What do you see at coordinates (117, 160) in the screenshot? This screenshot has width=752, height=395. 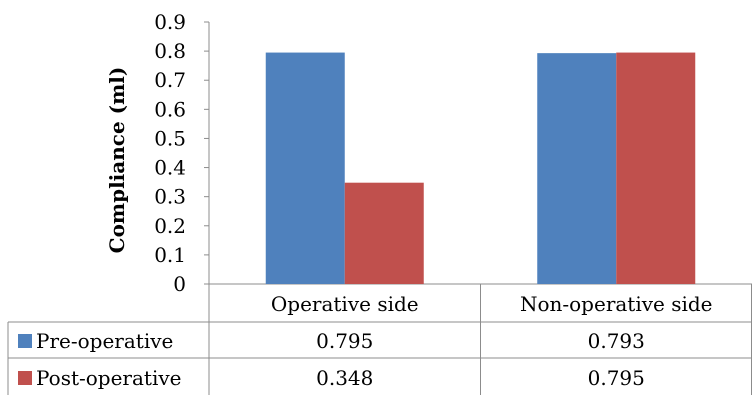 I see `y-axis-label: Compliance (ml)` at bounding box center [117, 160].